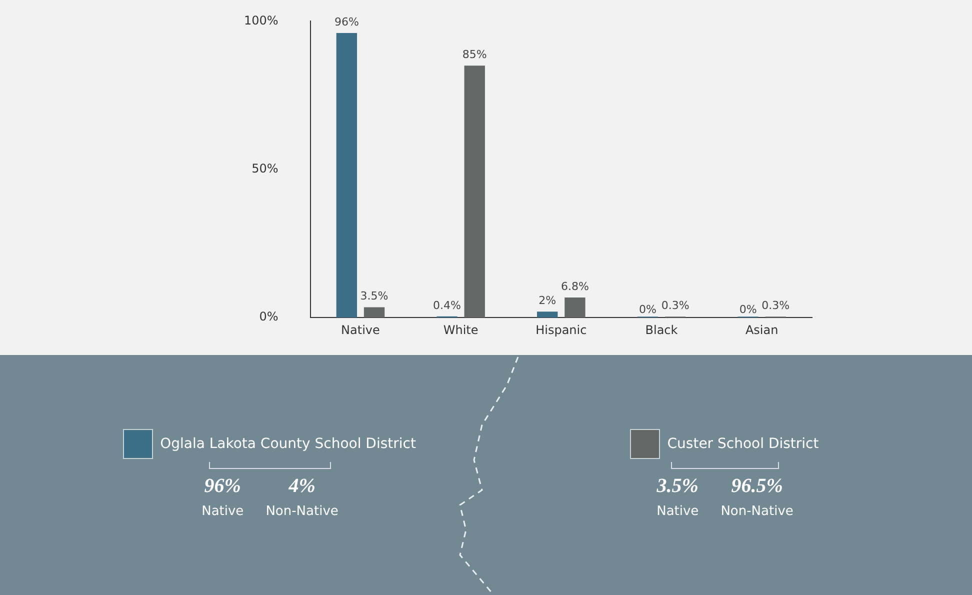 The image size is (972, 595). What do you see at coordinates (677, 486) in the screenshot?
I see `text: 3.5%` at bounding box center [677, 486].